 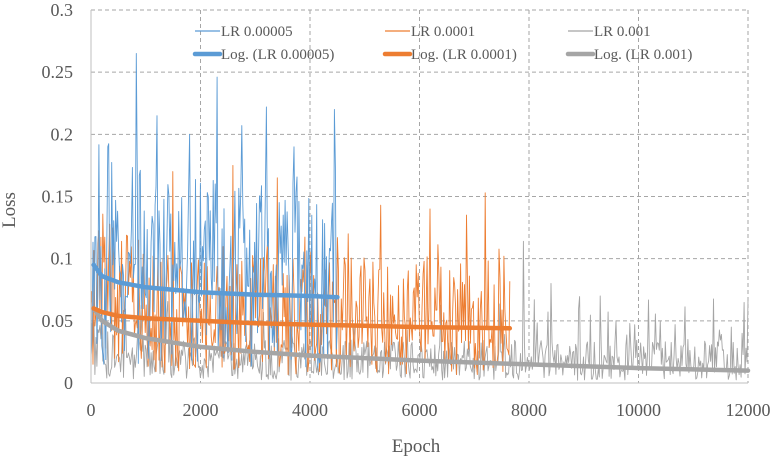 I want to click on y-axis-title: Loss, so click(x=10, y=210).